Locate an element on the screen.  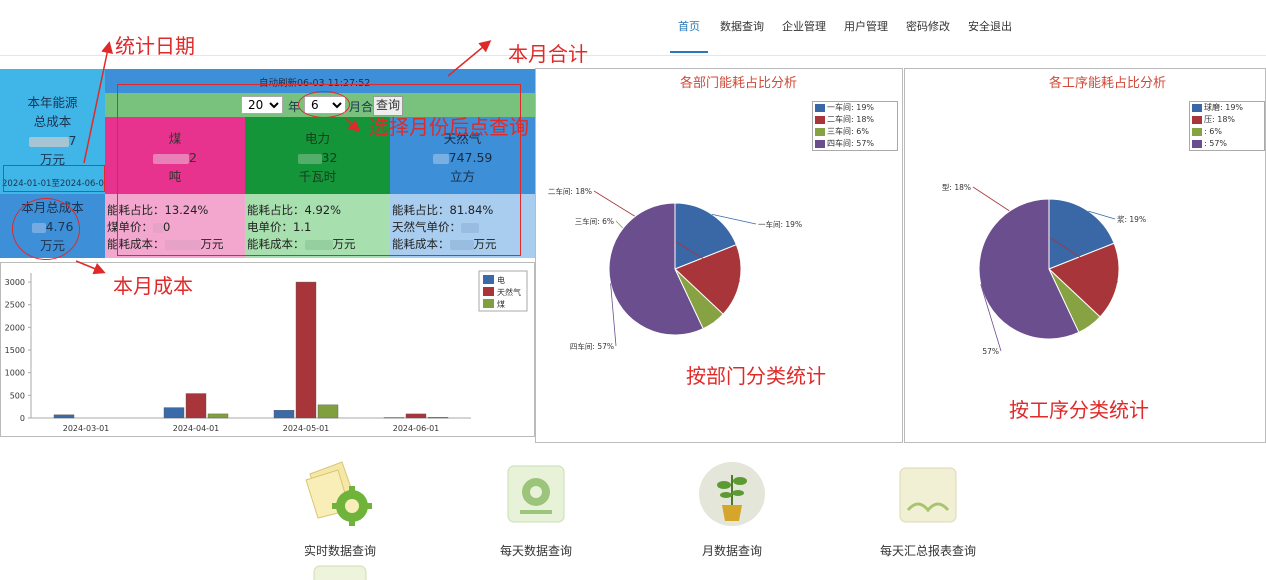
nav-company-mgmt: 企业管理 is located at coordinates (804, 26).